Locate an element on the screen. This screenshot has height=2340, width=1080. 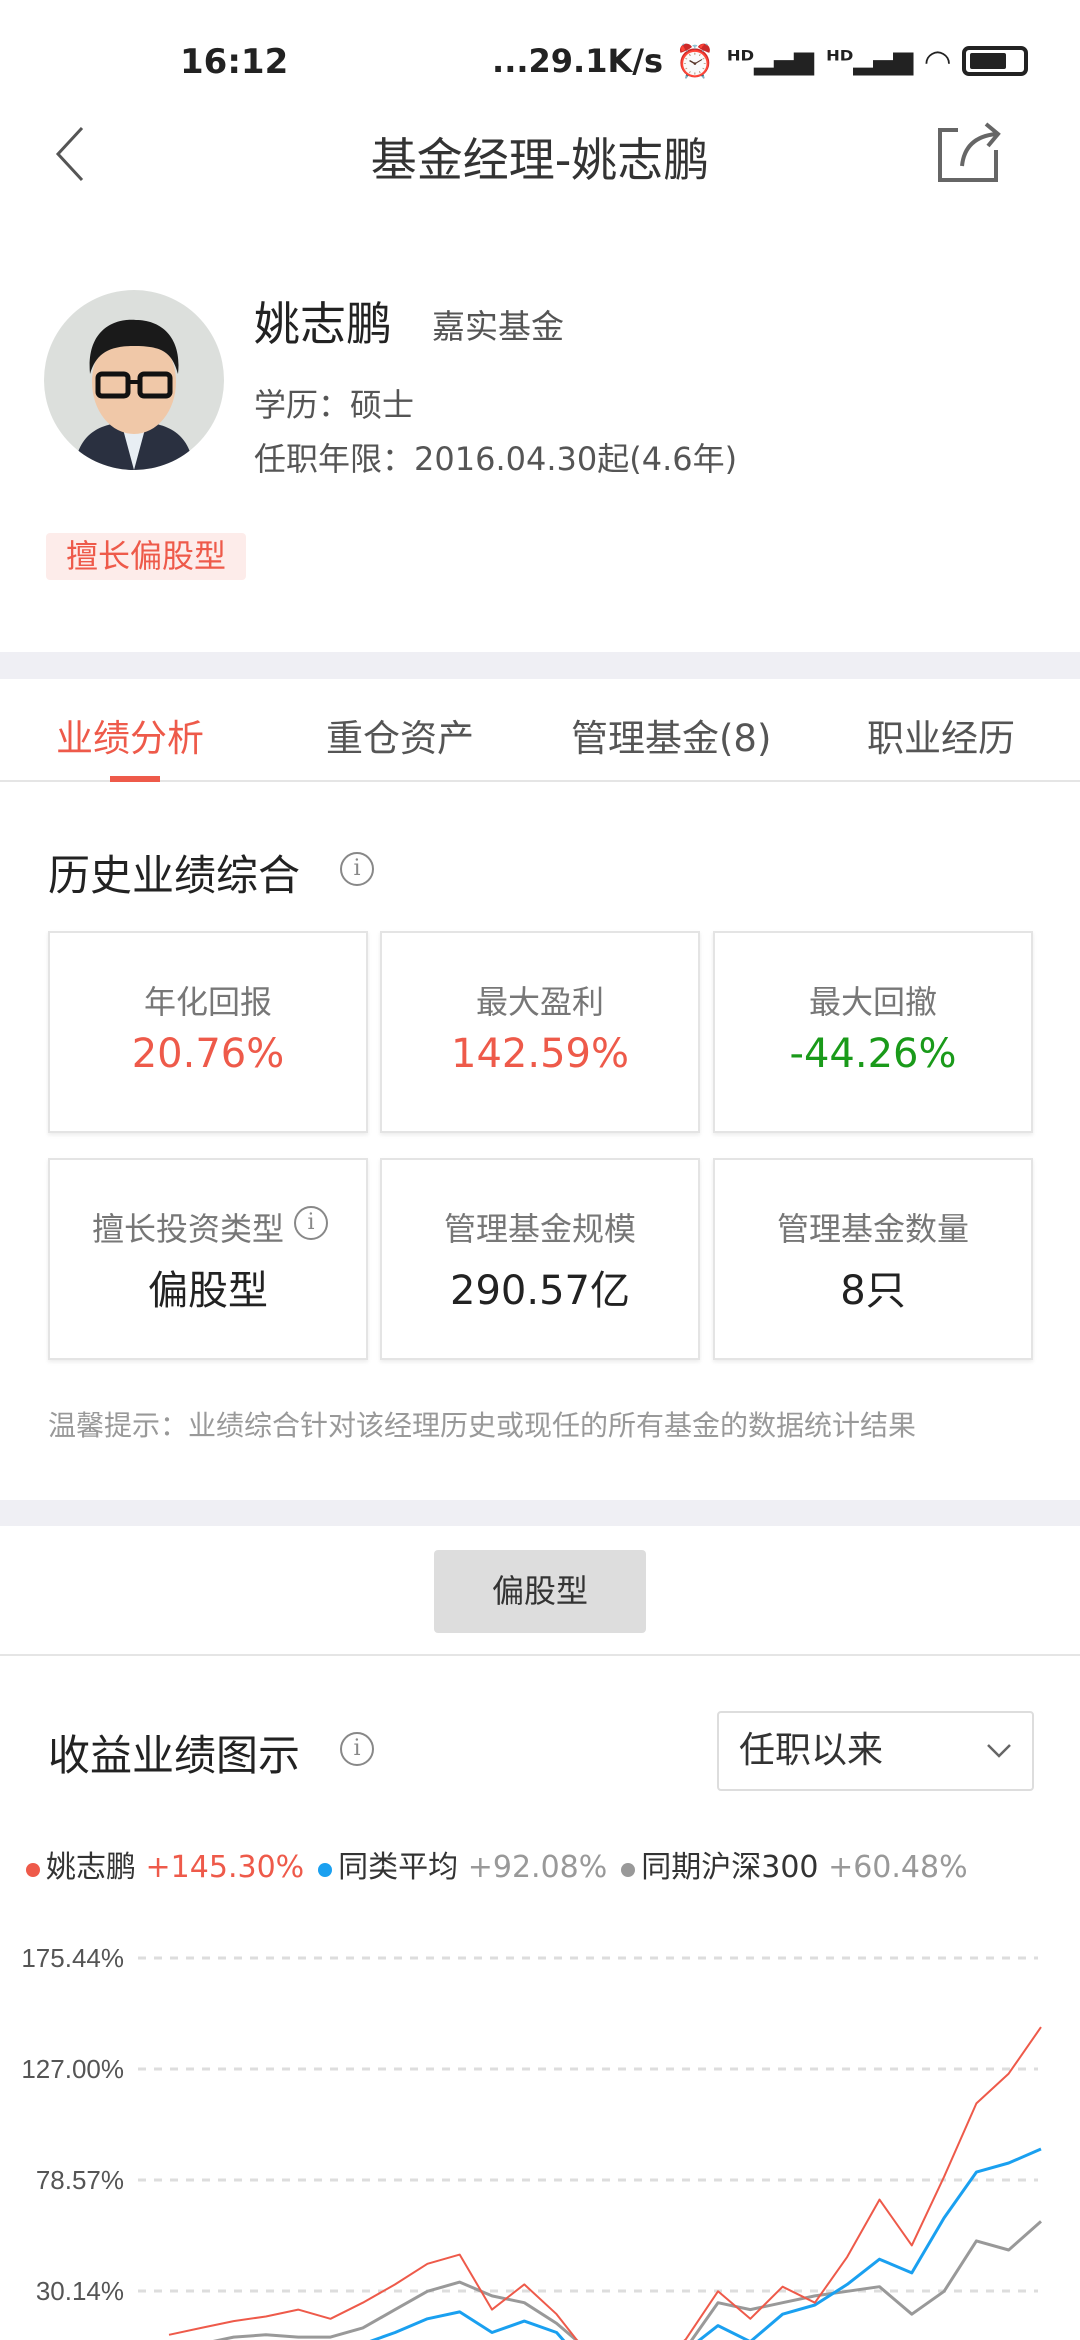
chart-legend: 姚志鹏 +145.30% 同类平均 +92.08% 同期沪深300 +60.48% is located at coordinates (497, 1864).